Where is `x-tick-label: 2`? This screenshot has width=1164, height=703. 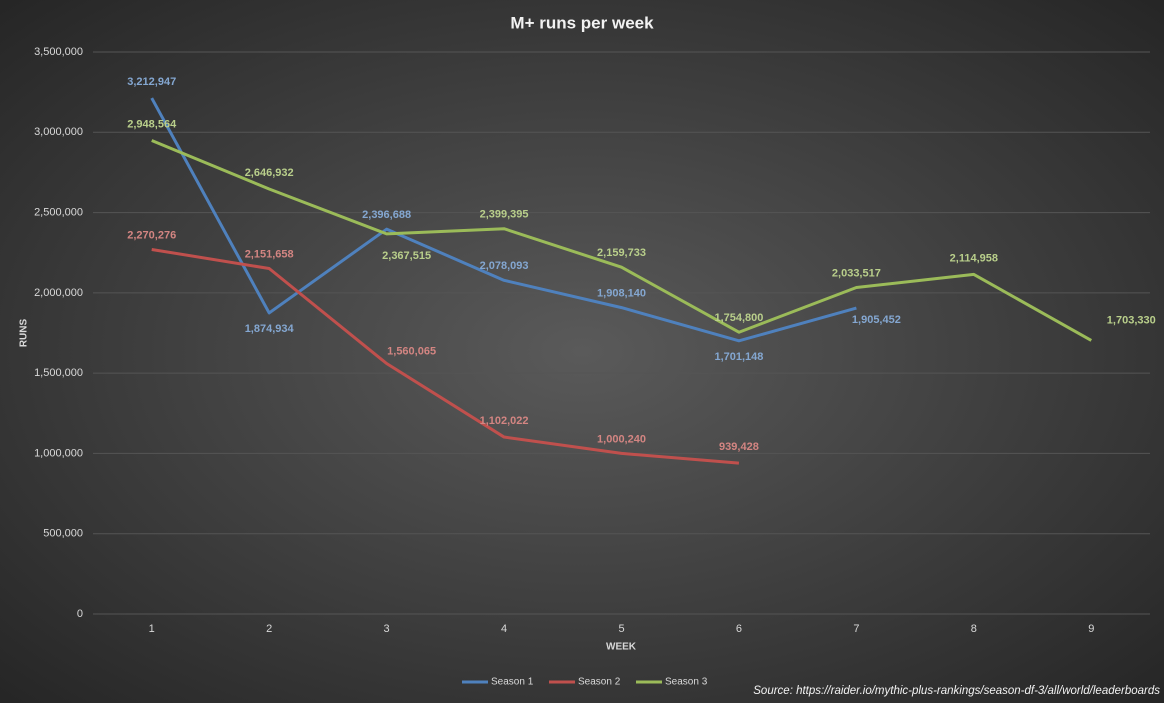
x-tick-label: 2 is located at coordinates (269, 629).